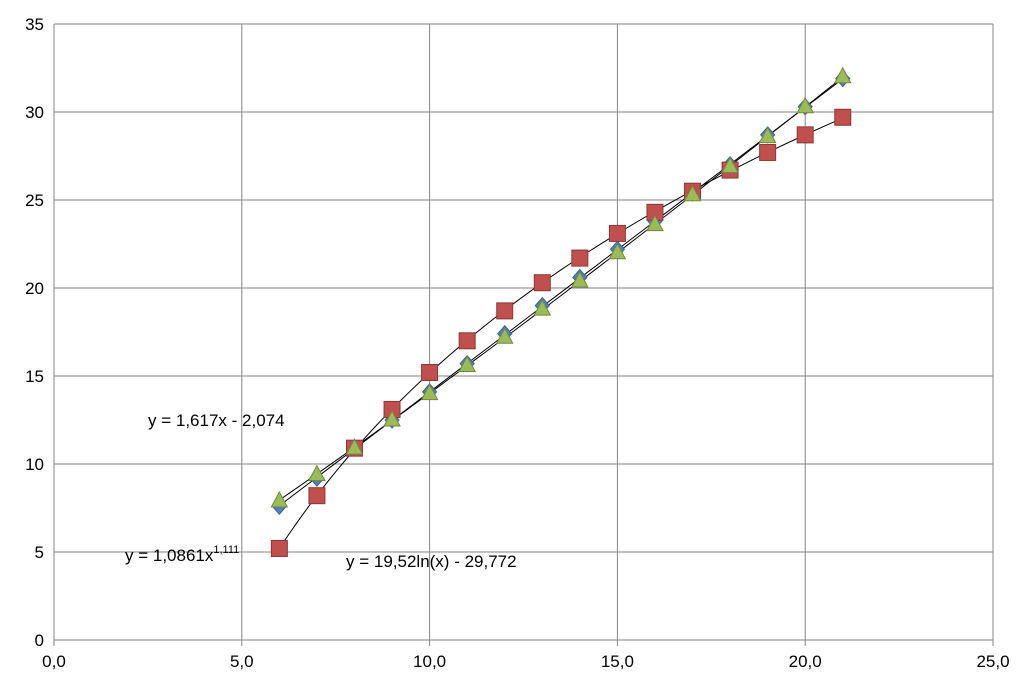 The image size is (1033, 693). What do you see at coordinates (39, 552) in the screenshot?
I see `y-tick-label: 5` at bounding box center [39, 552].